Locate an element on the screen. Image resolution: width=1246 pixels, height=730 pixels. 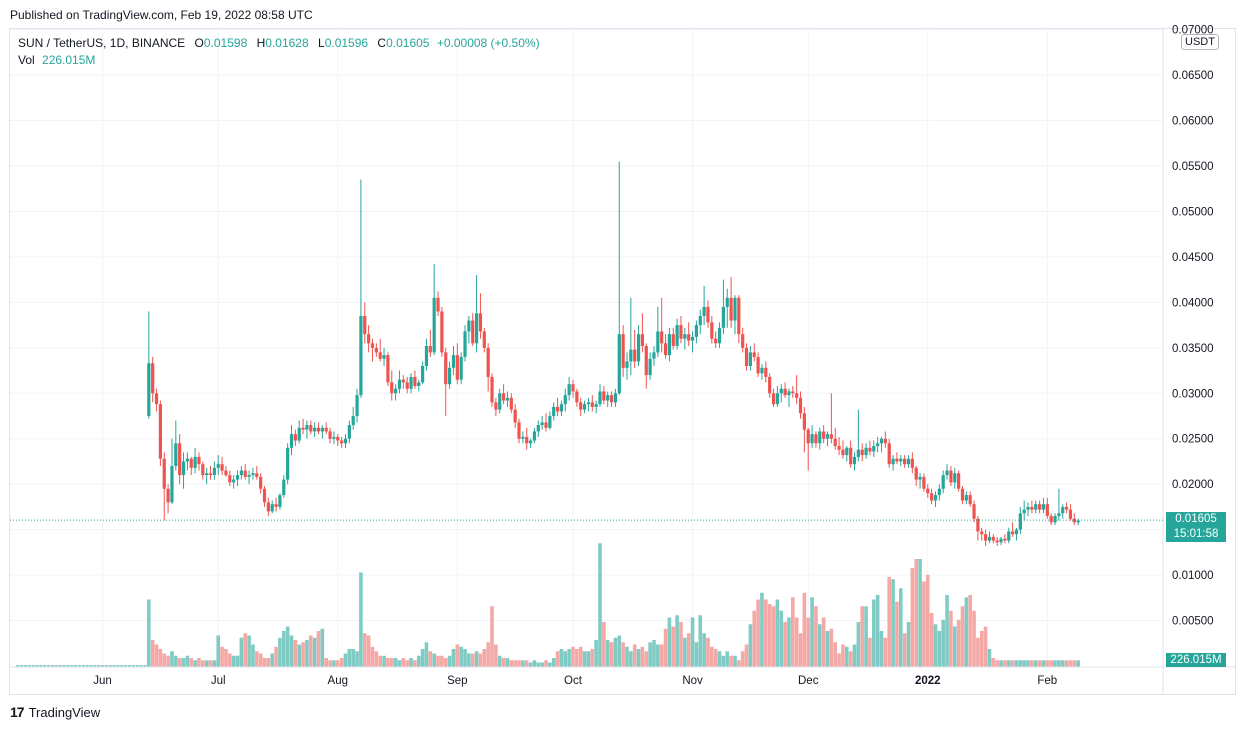
y-tick-label: 0.05500 is located at coordinates (1193, 167).